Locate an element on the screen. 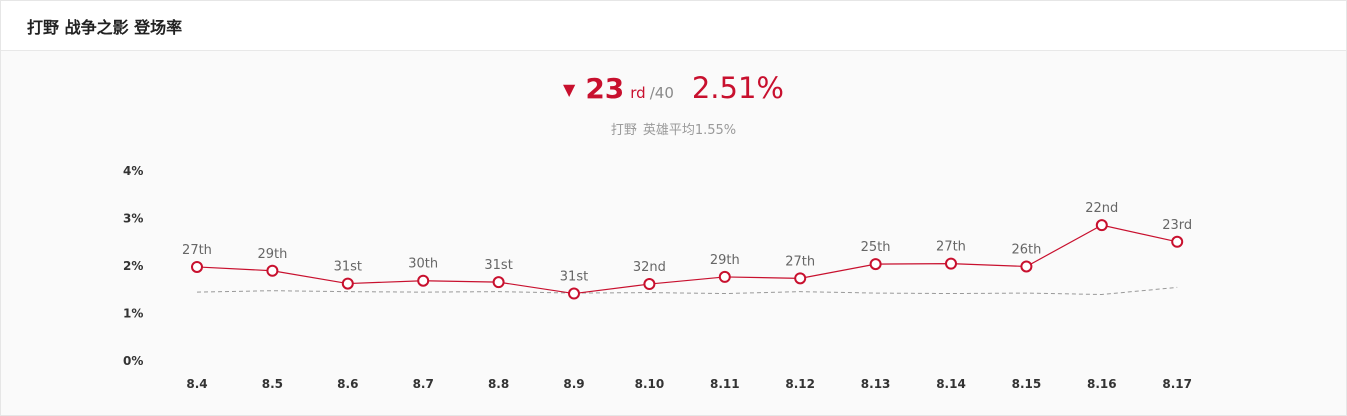 Image resolution: width=1347 pixels, height=416 pixels. rank-suffix: rd is located at coordinates (638, 93).